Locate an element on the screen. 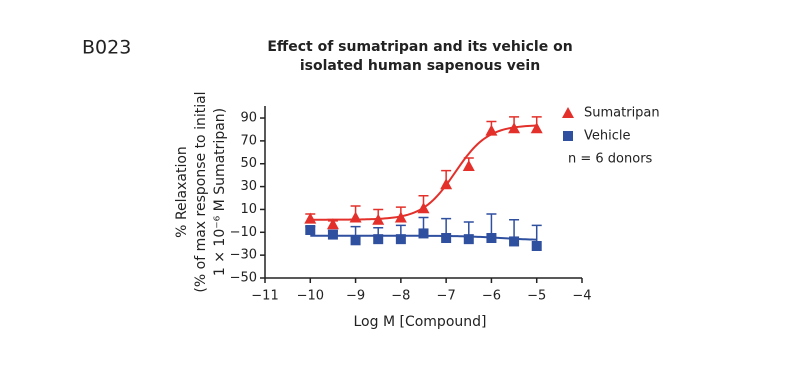 The image size is (800, 376). x-tick-label: −10 is located at coordinates (310, 296).